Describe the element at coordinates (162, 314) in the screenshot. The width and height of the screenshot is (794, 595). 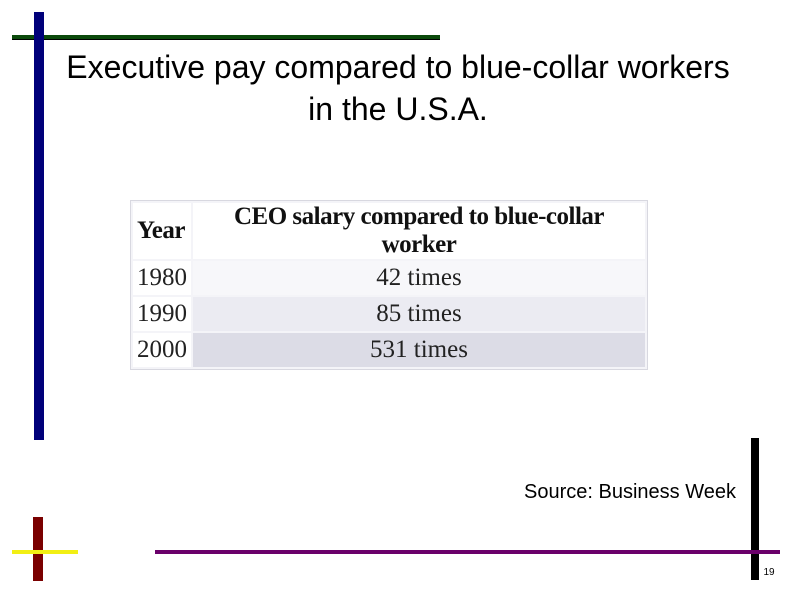
I see `year-cell: 1990` at that location.